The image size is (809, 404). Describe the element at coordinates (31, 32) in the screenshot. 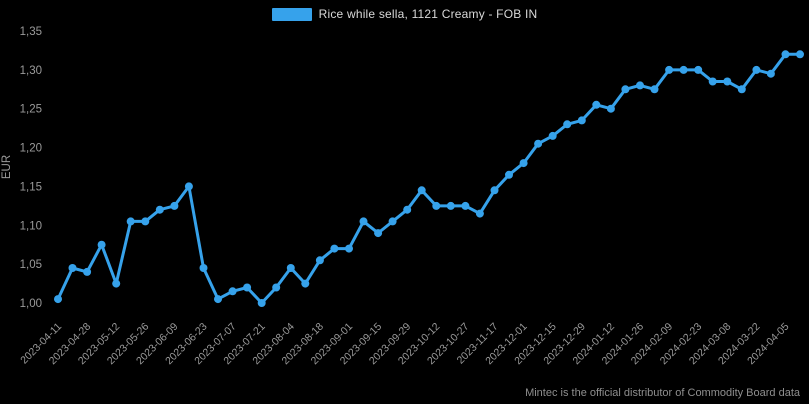

I see `y-tick-label: 1,35` at that location.